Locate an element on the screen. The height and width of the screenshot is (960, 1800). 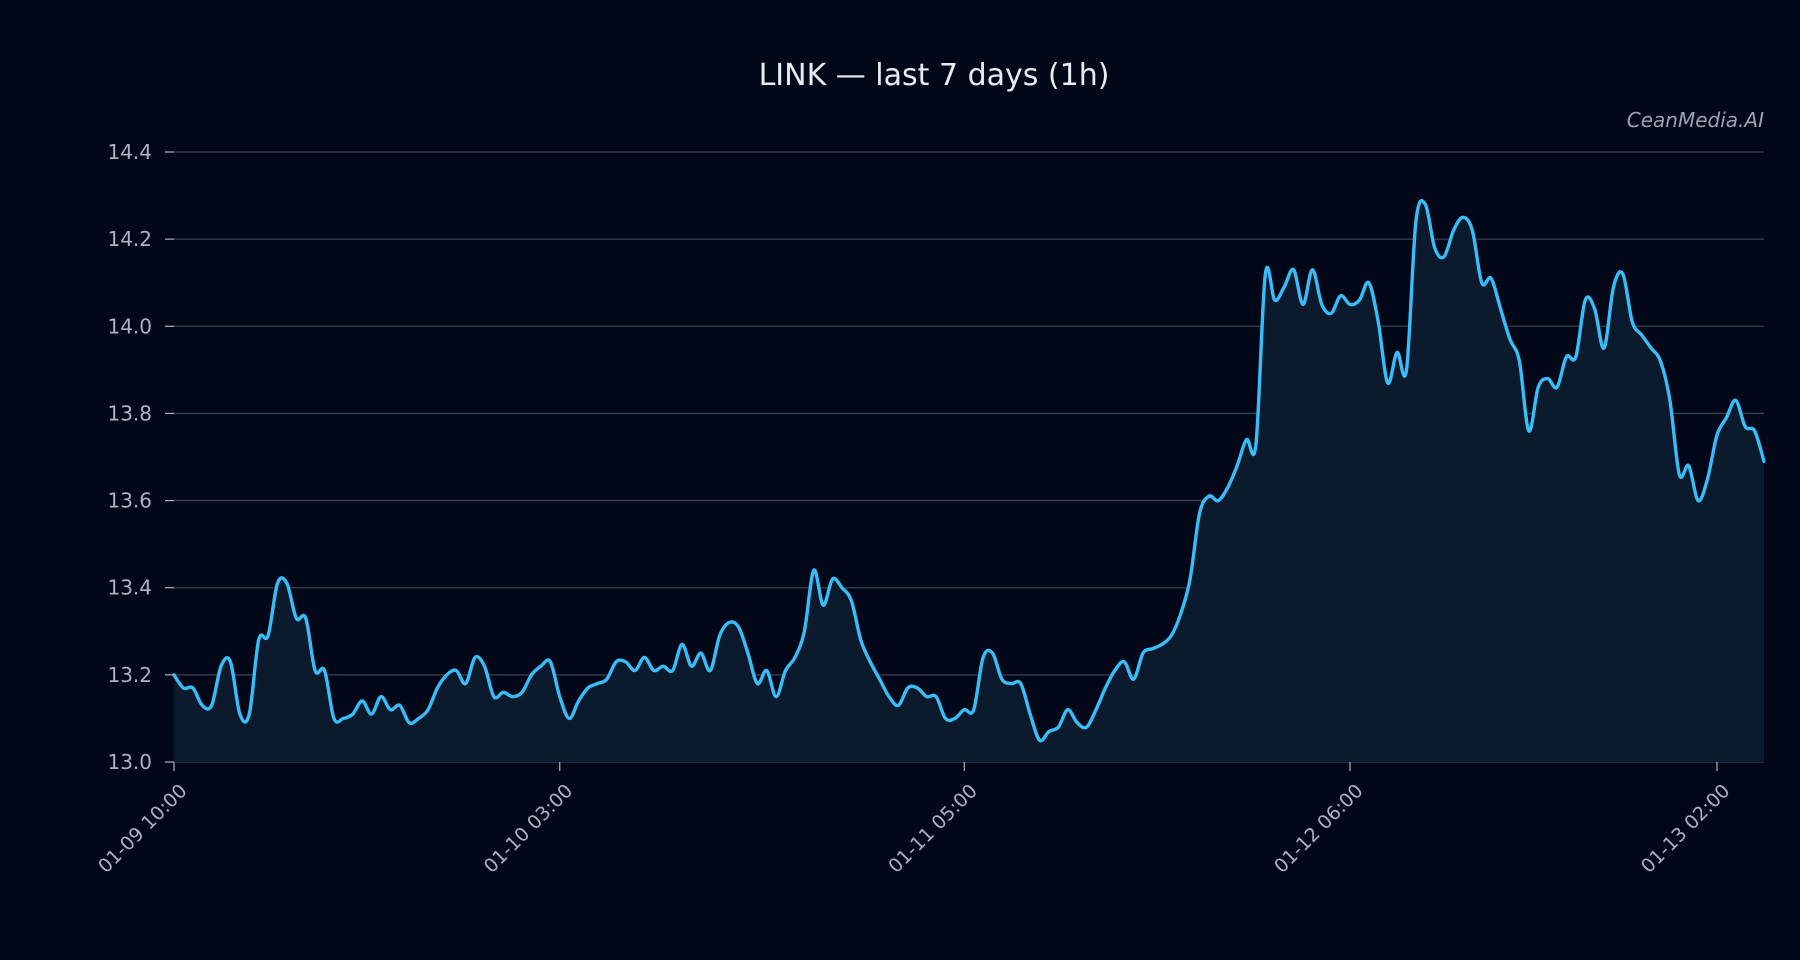
ytick-label: 13.2 is located at coordinates (129, 675).